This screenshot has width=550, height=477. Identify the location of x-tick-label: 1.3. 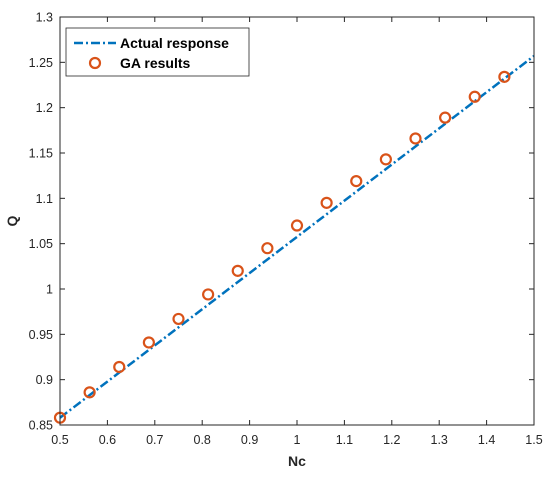
(439, 440).